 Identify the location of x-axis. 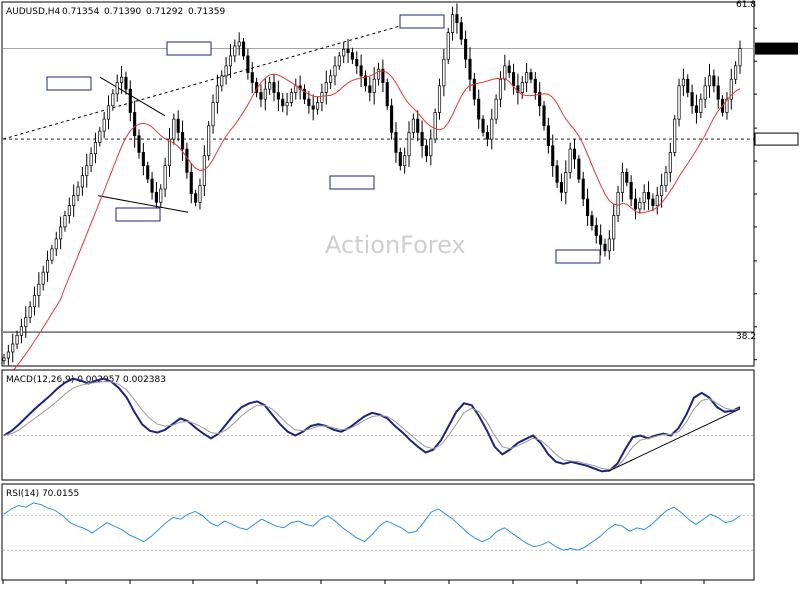
(353, 582).